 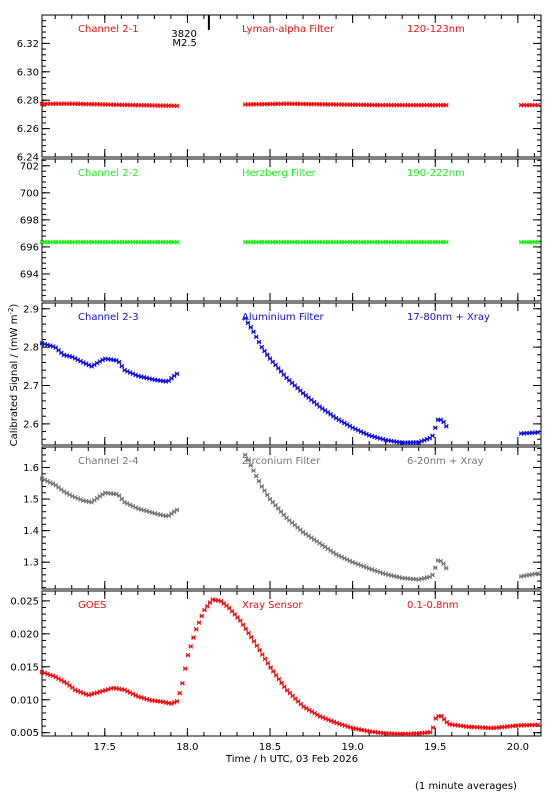 I want to click on x-tick-label: 17.5, so click(x=105, y=747).